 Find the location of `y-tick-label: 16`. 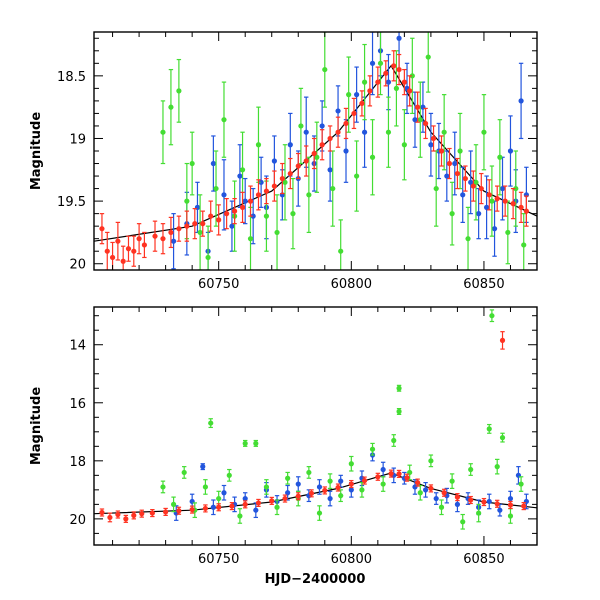

y-tick-label: 16 is located at coordinates (77, 404).